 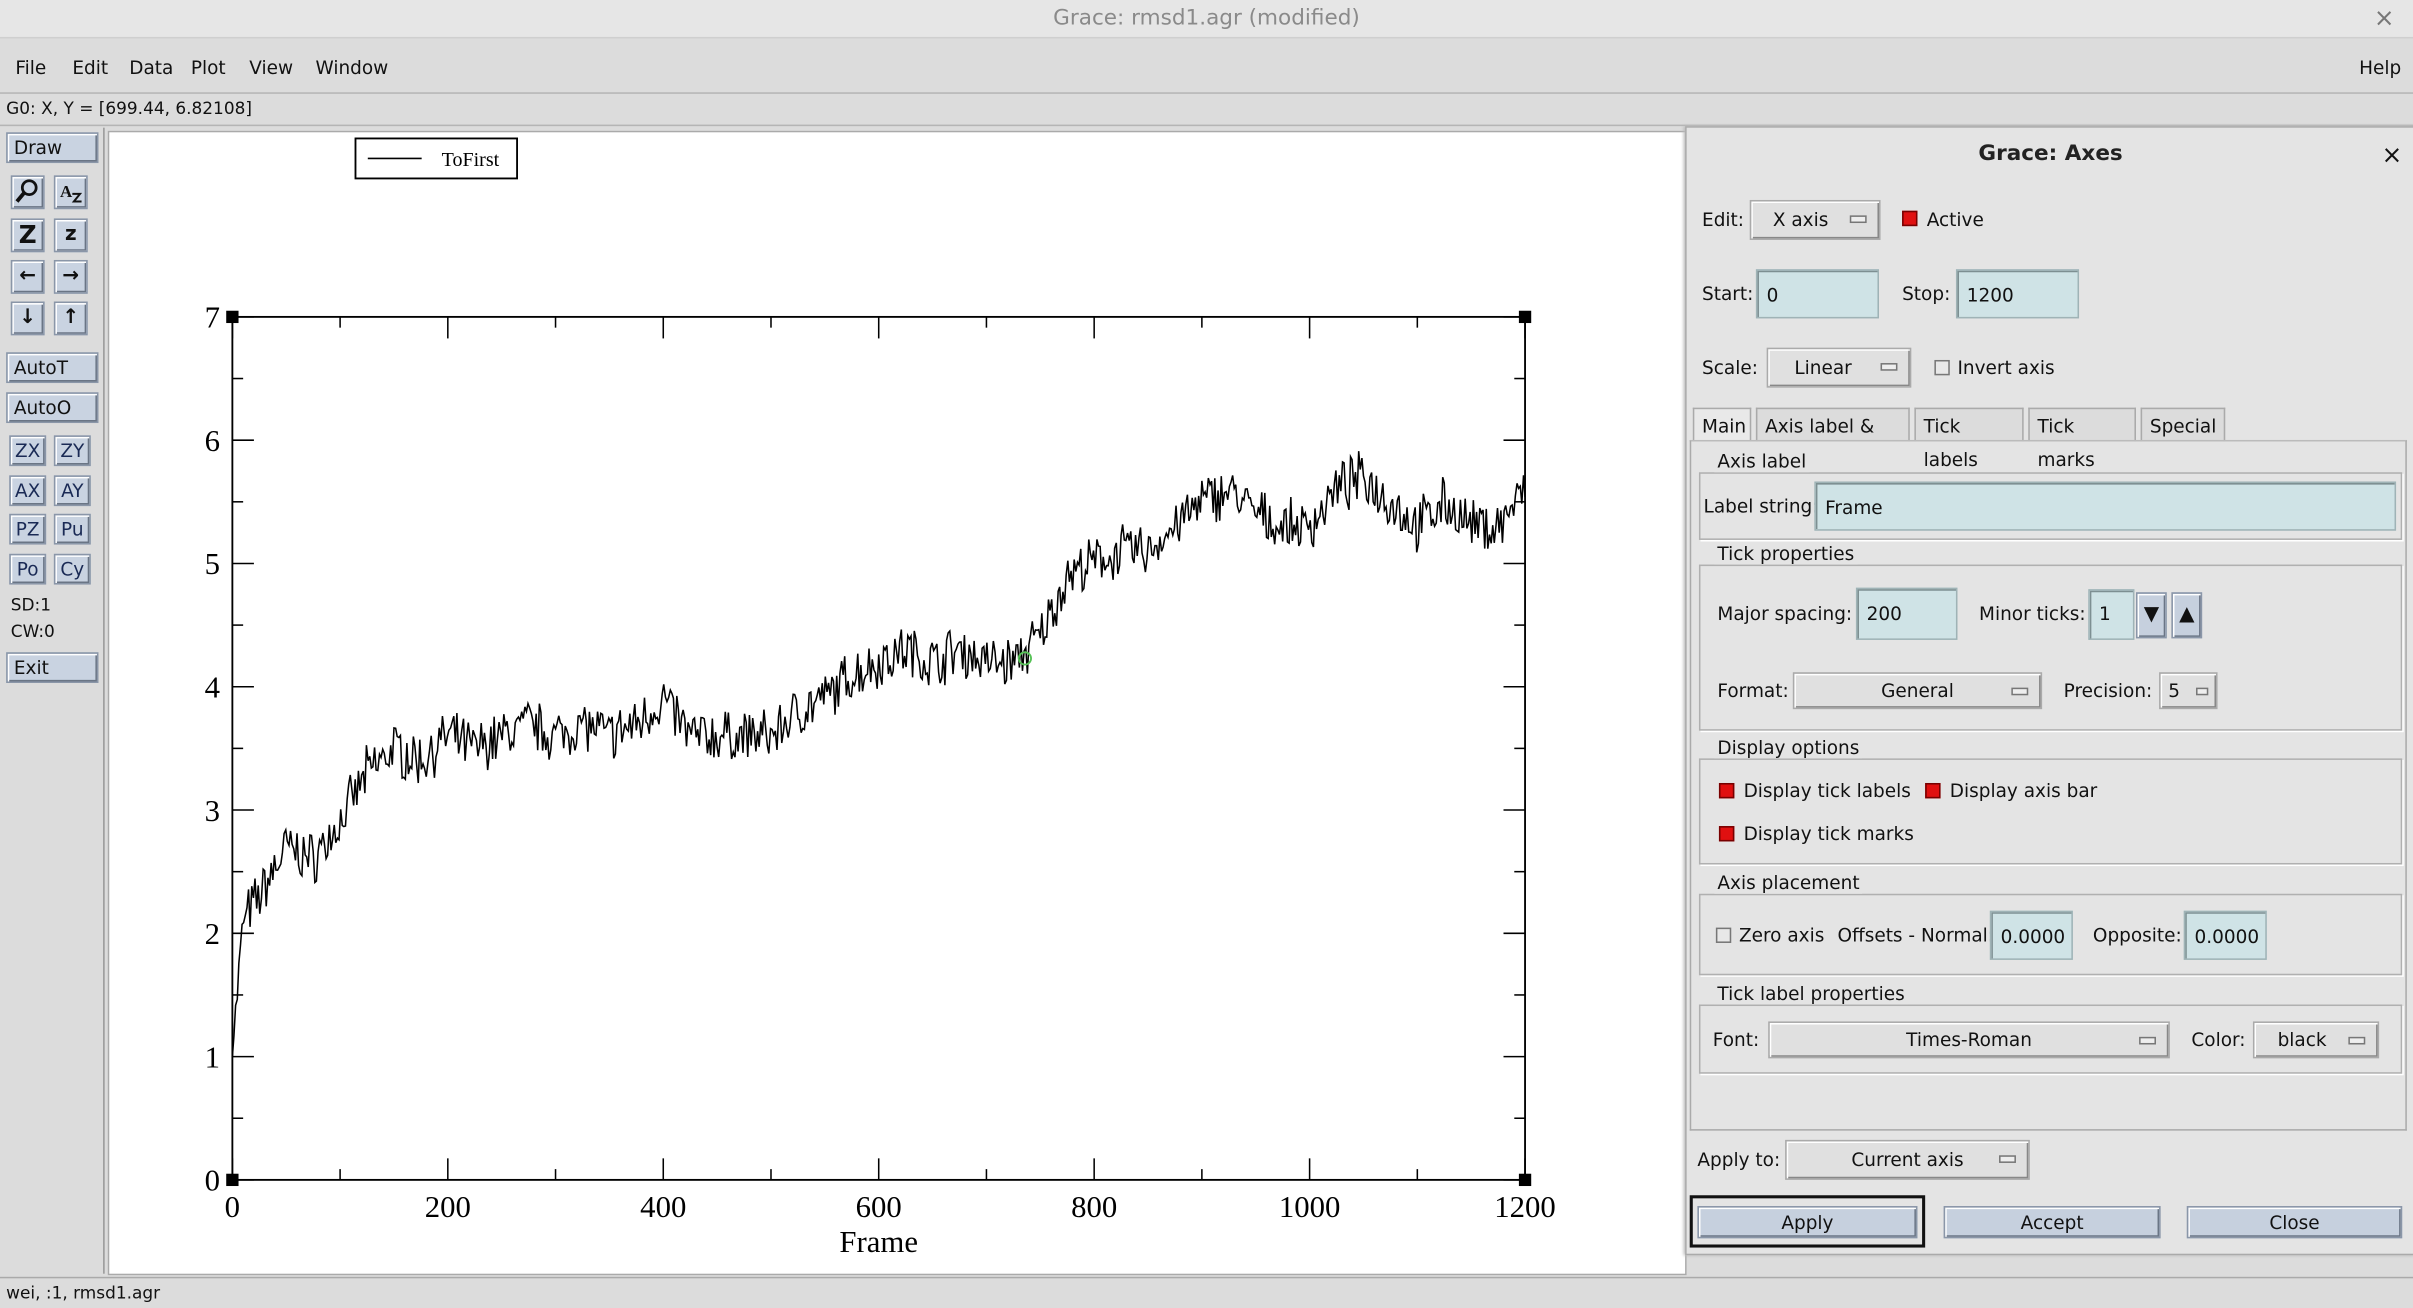 I want to click on pz-button: PZ, so click(x=28, y=529).